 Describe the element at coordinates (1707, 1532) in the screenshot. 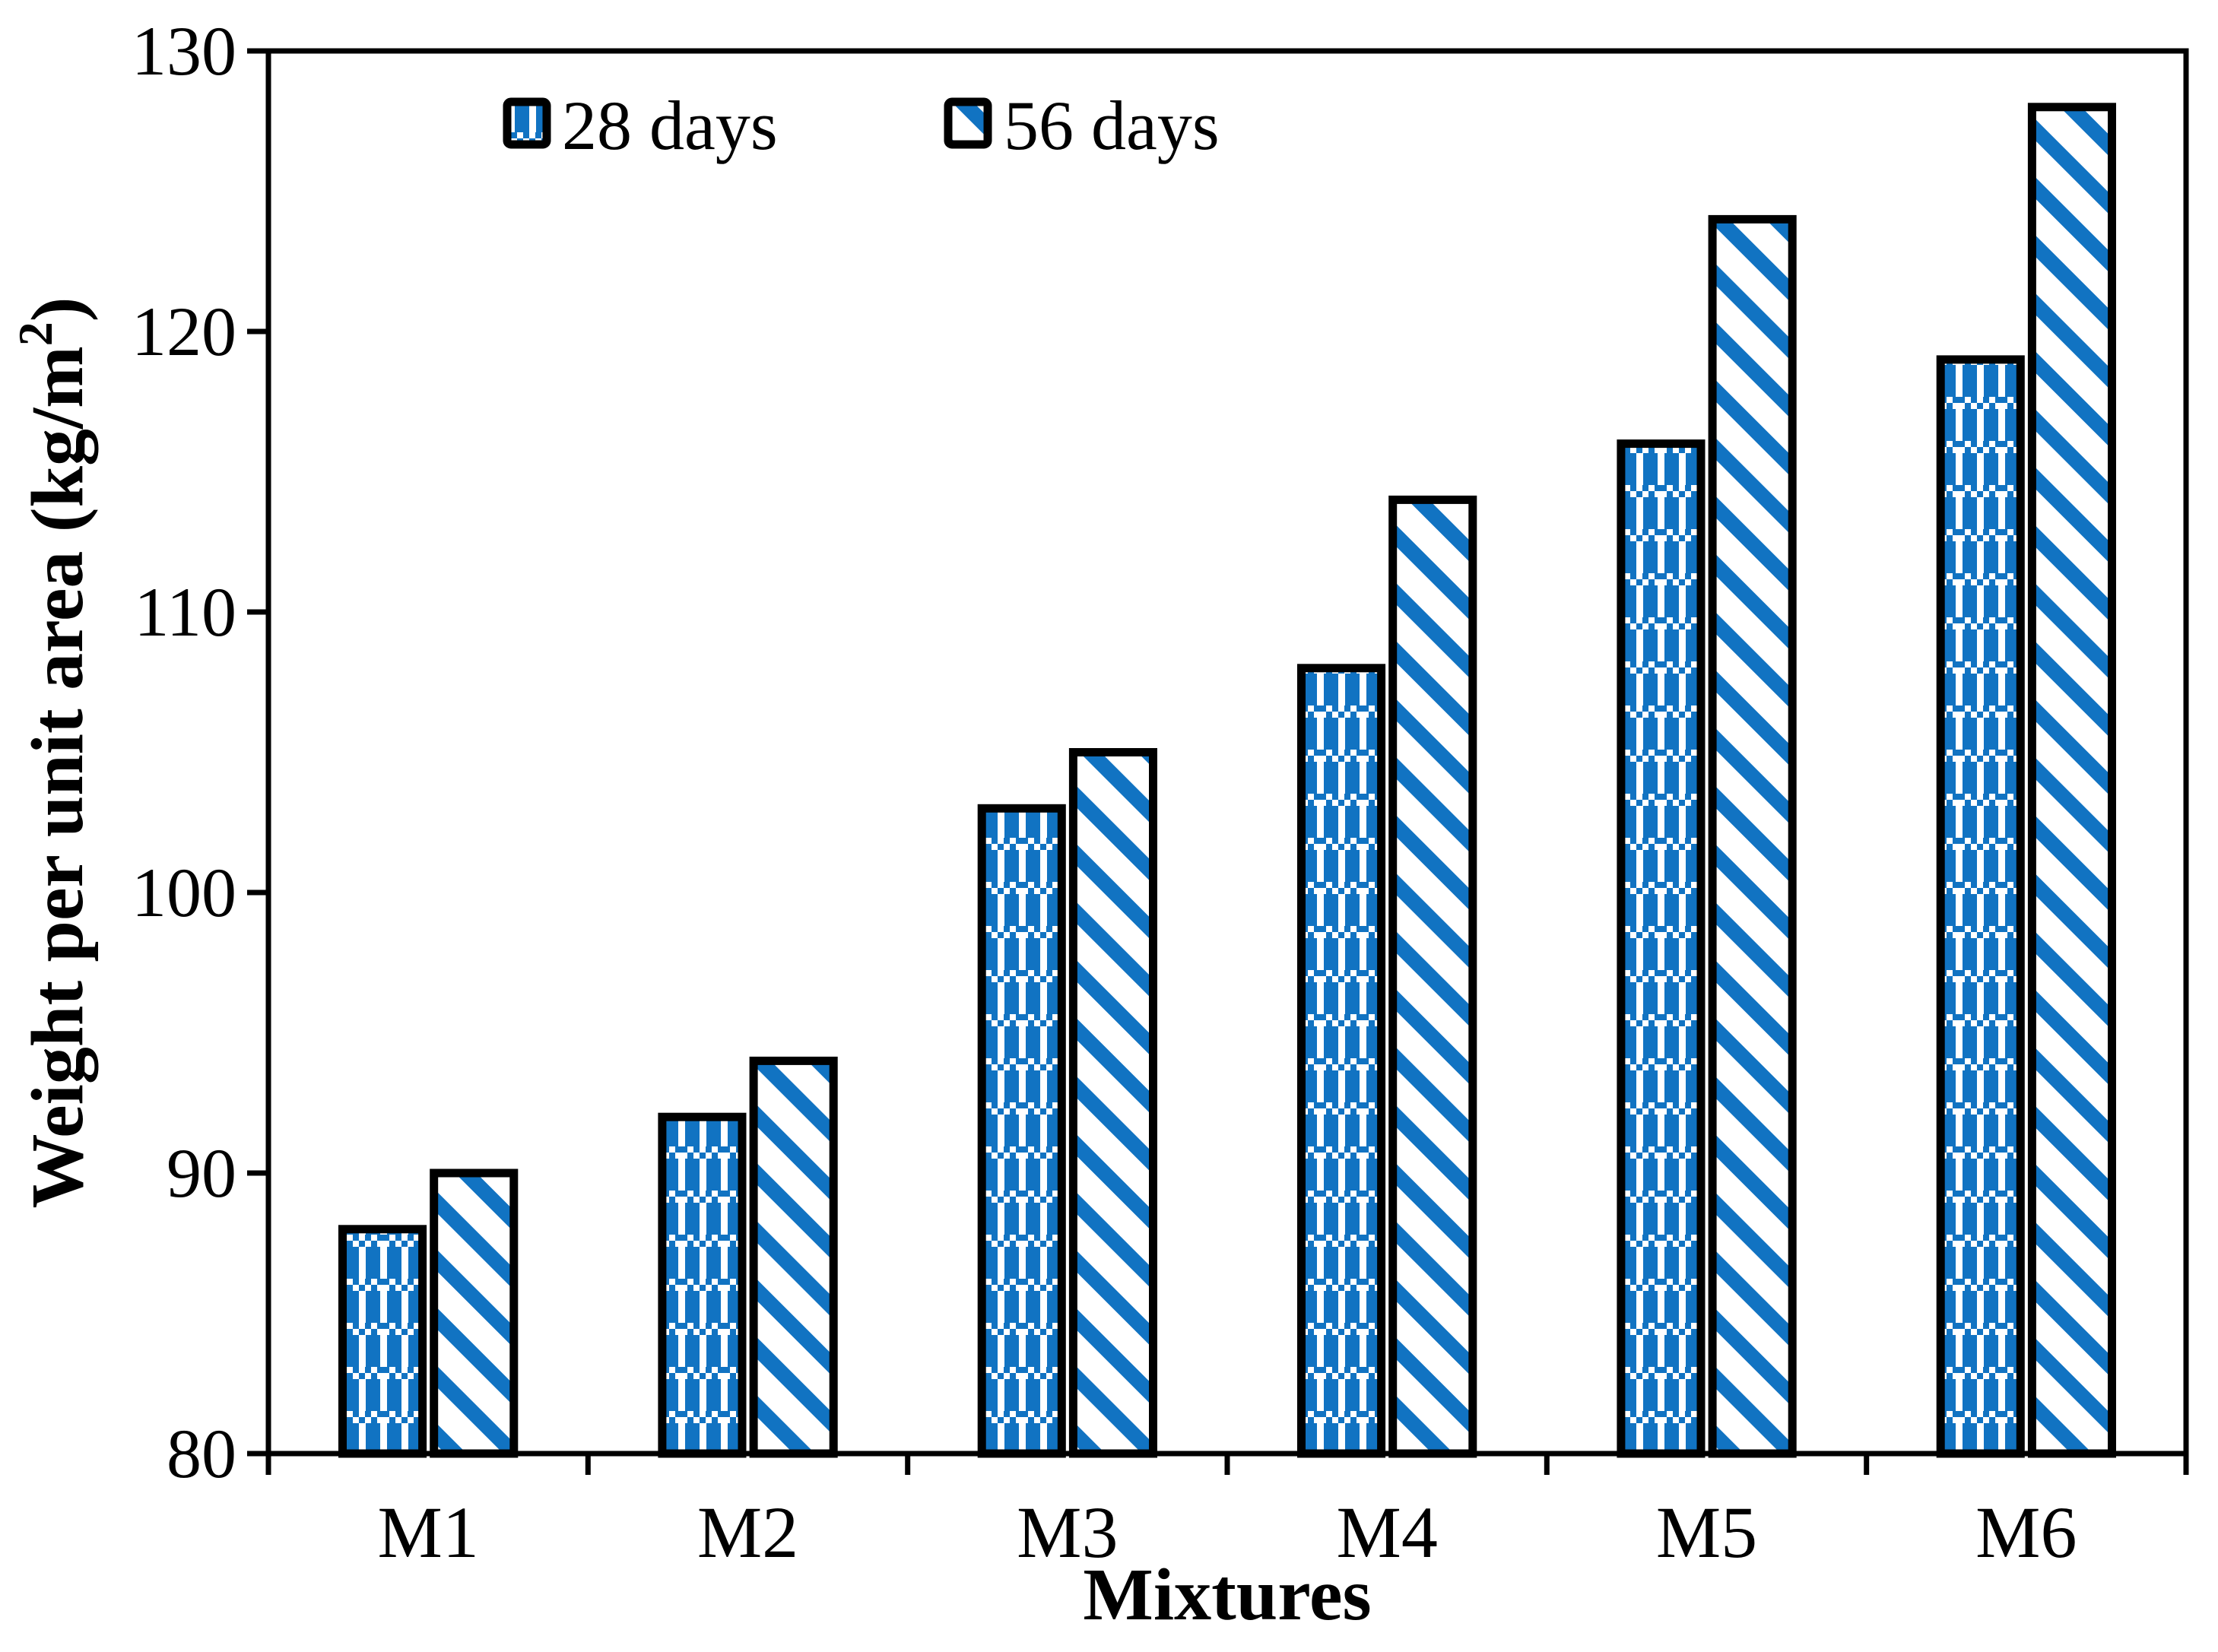

I see `category-label-m5: M5` at that location.